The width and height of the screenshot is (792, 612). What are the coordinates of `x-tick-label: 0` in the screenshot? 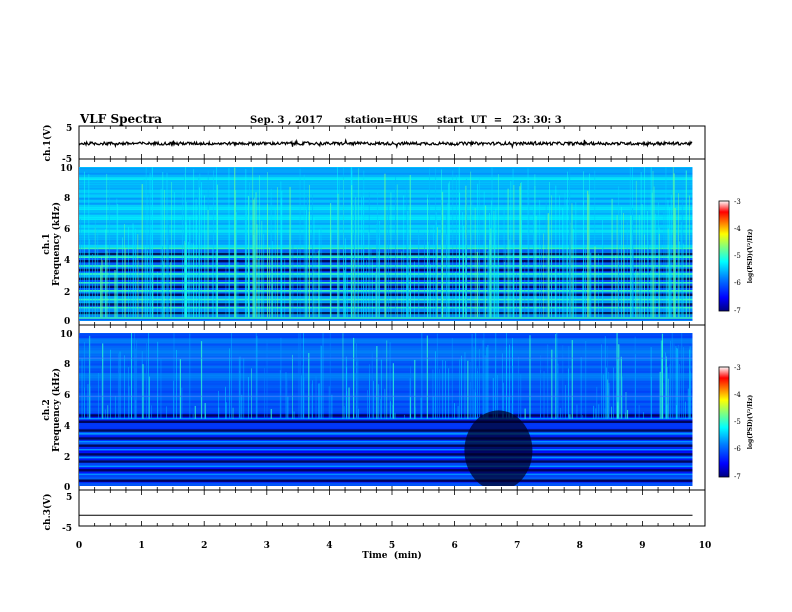 It's located at (79, 546).